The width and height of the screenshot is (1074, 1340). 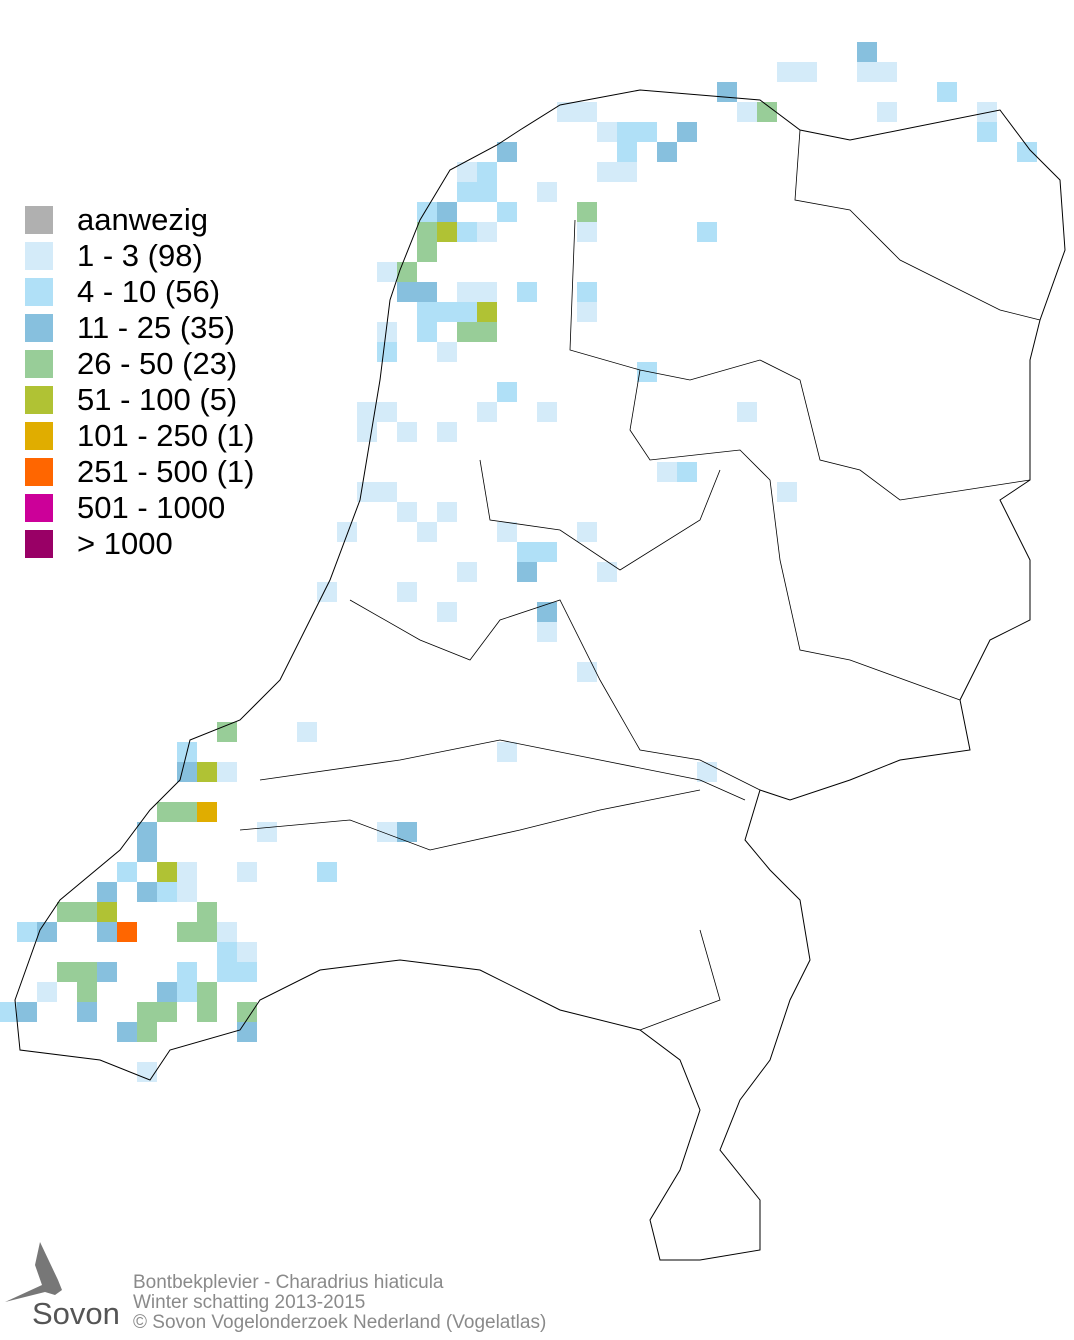 What do you see at coordinates (166, 471) in the screenshot?
I see `legend-label: 251 - 500 (1)` at bounding box center [166, 471].